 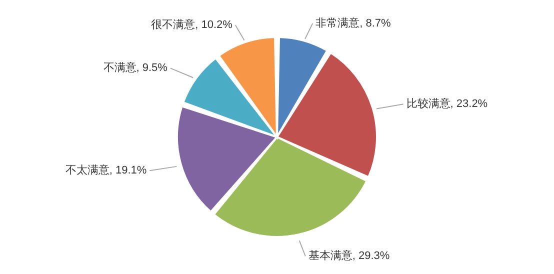 I want to click on slice-label: 非常满意, 8.7%, so click(x=354, y=23).